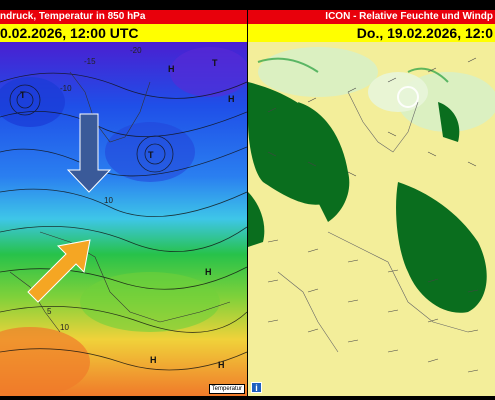 The height and width of the screenshot is (400, 495). I want to click on isobar-label: -15, so click(90, 61).